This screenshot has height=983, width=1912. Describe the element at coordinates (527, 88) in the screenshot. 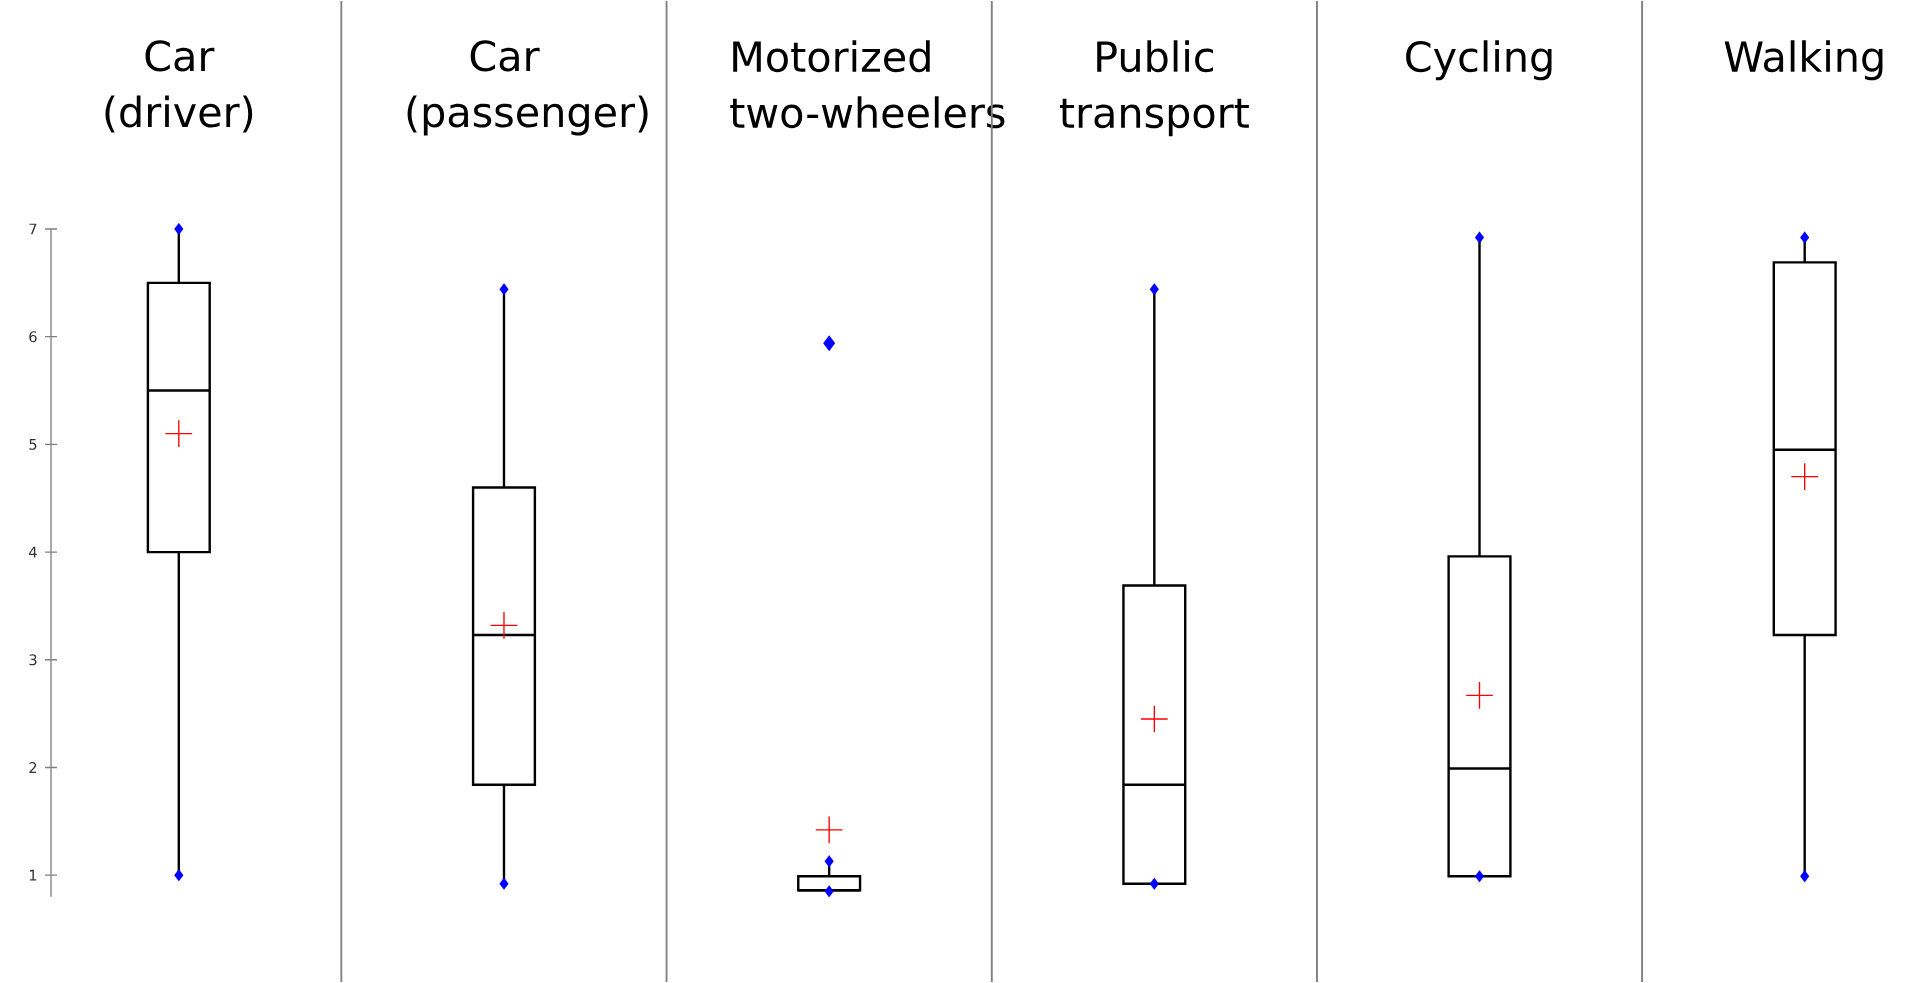

I see `x-tick-label: Car (passenger)` at that location.